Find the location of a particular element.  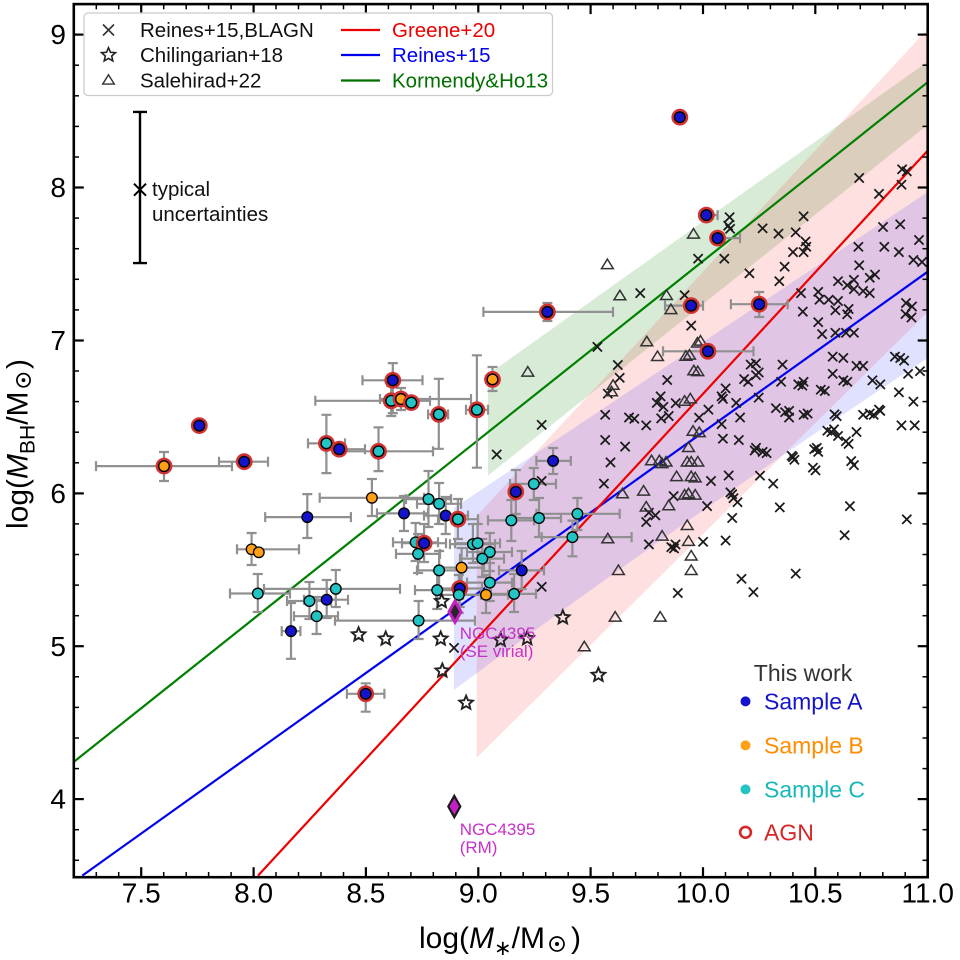

svg-text: Kormendy&Ho13 is located at coordinates (470, 81).